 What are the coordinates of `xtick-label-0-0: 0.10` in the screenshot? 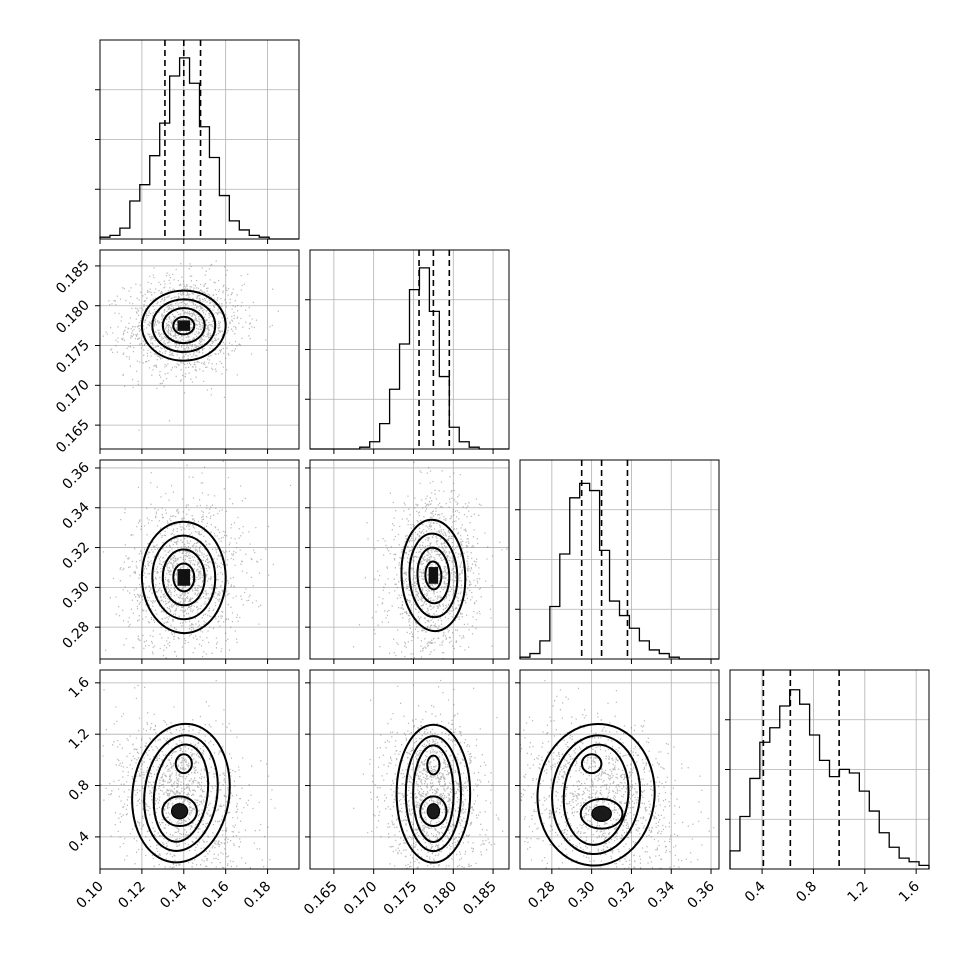 It's located at (89, 895).